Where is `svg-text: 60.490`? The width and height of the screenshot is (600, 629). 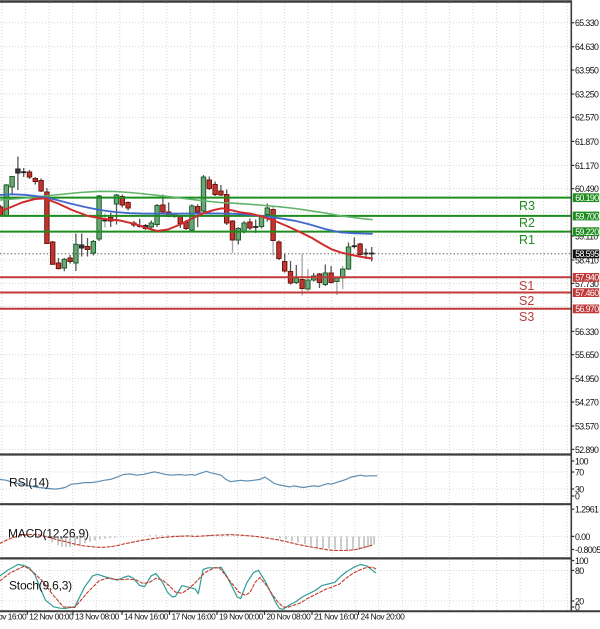
svg-text: 60.490 is located at coordinates (587, 189).